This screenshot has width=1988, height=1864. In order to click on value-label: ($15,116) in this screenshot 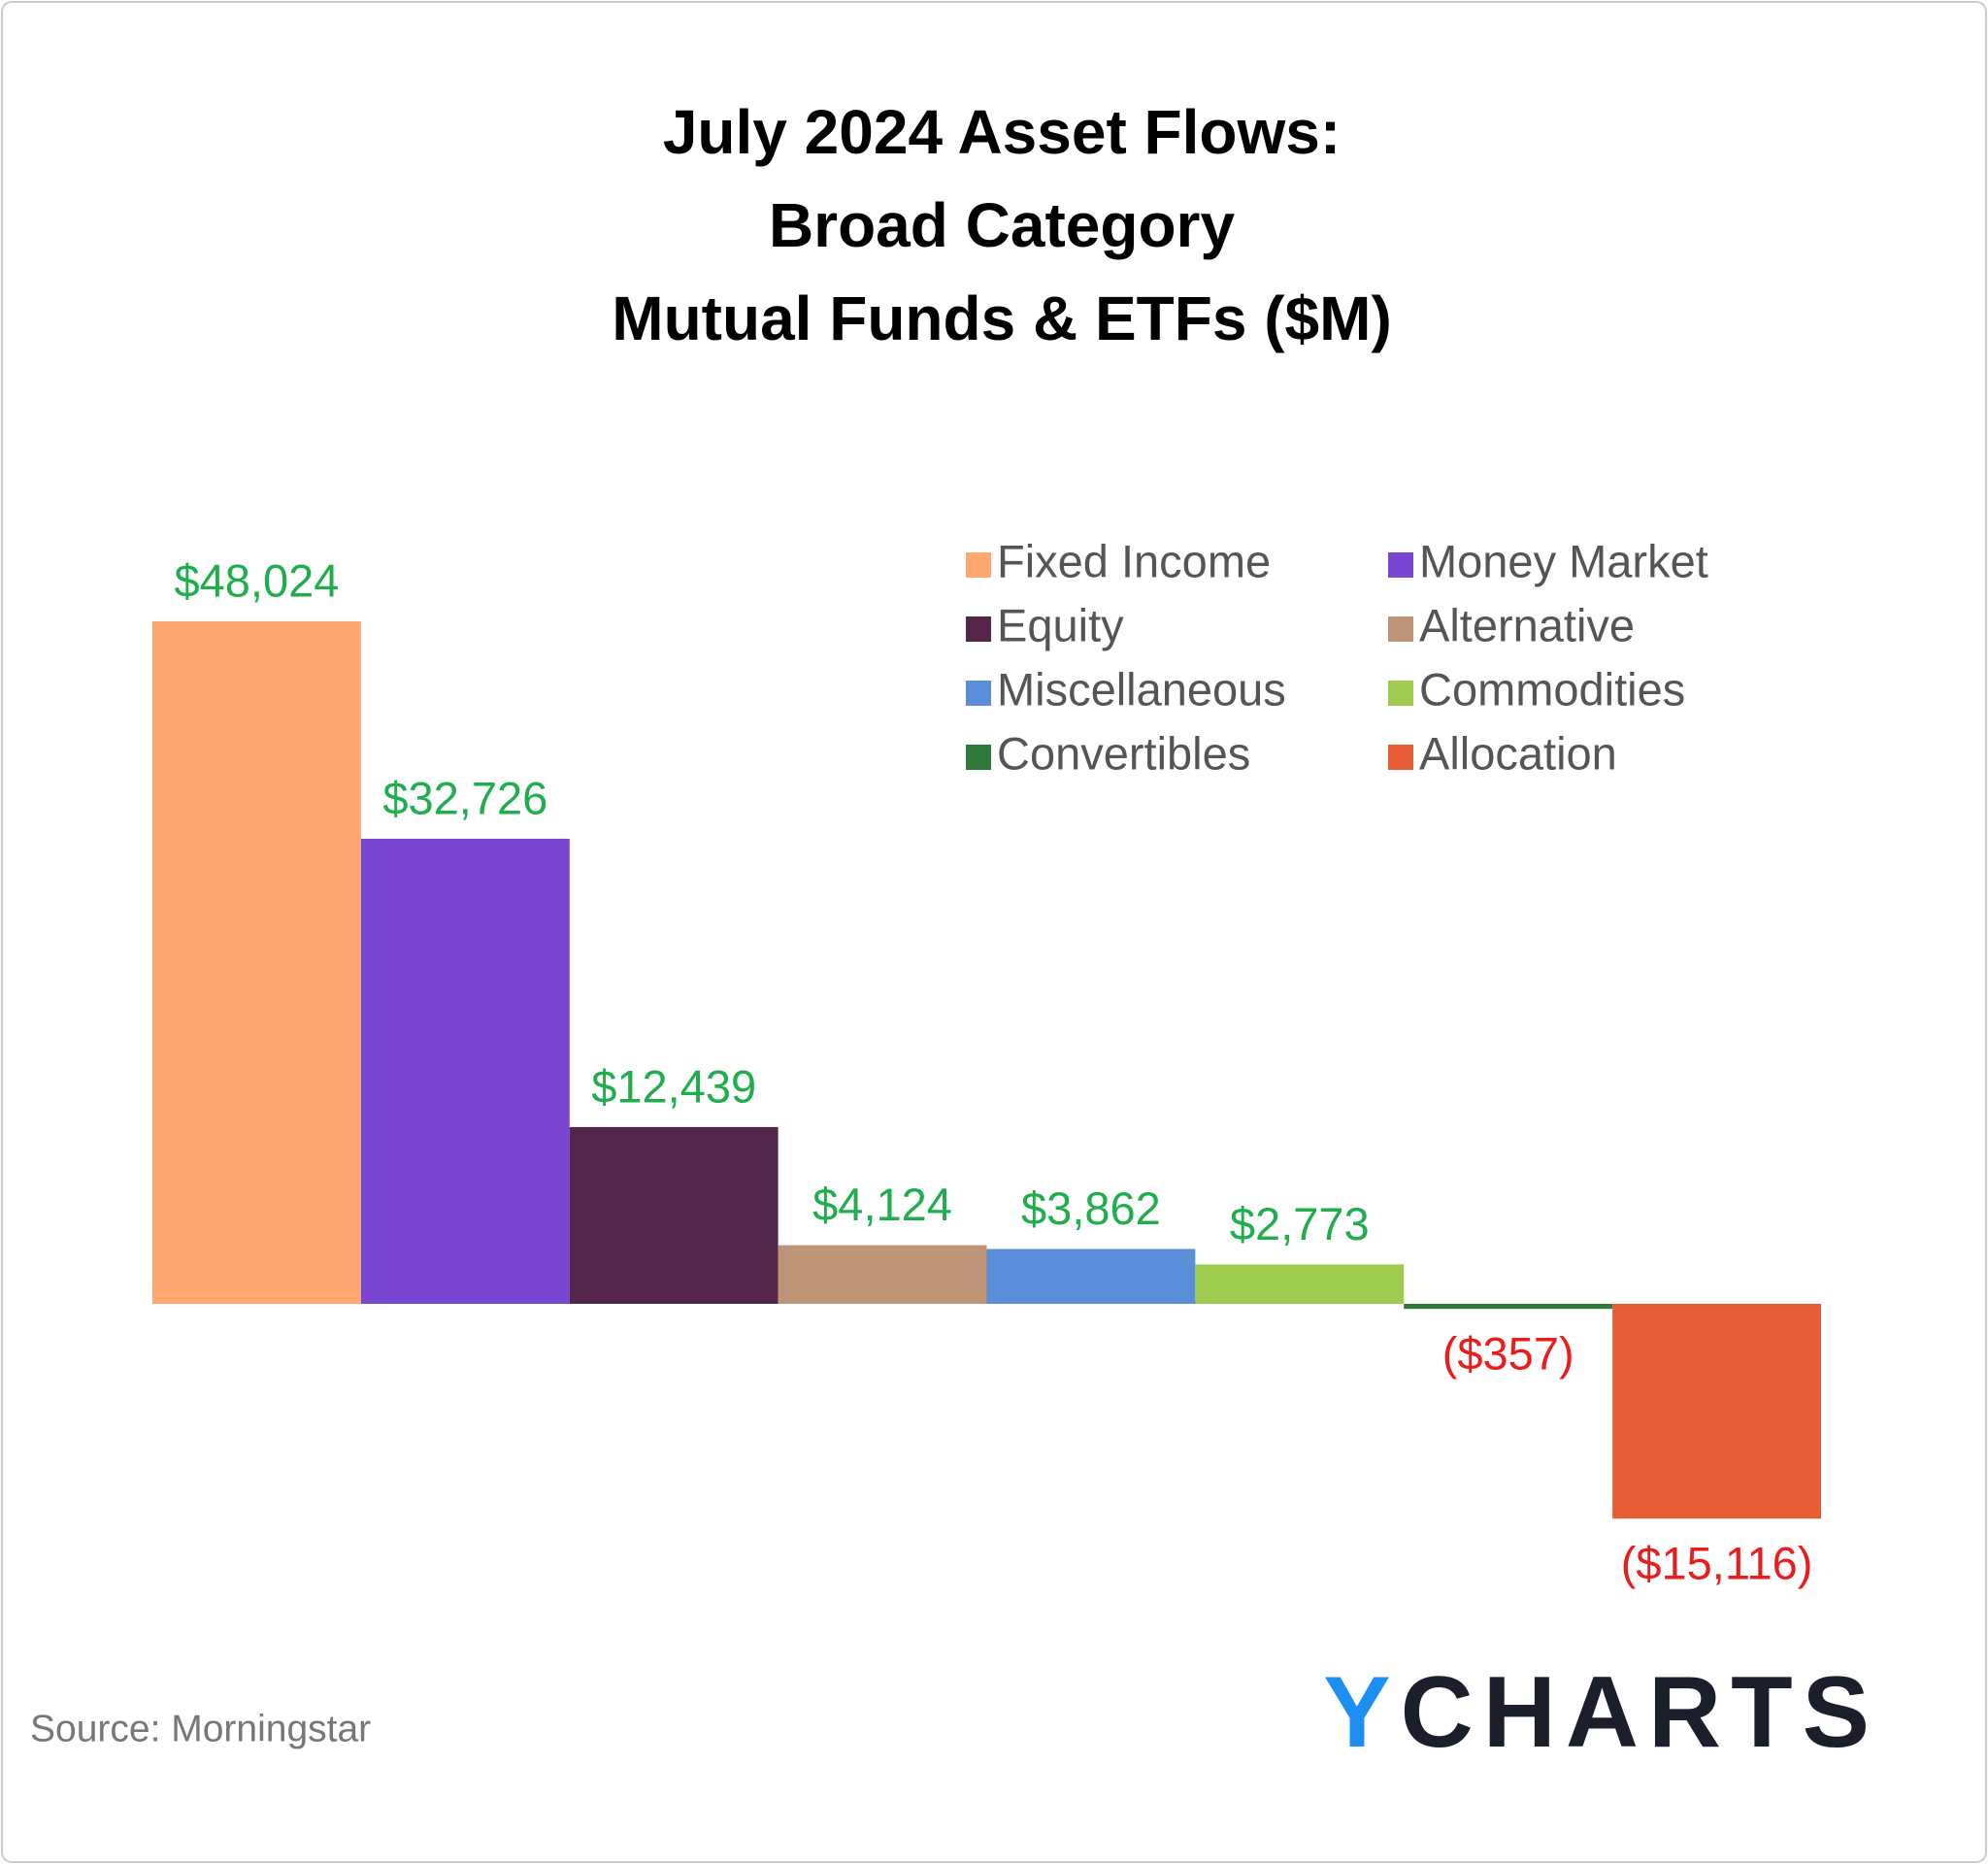, I will do `click(1717, 1563)`.